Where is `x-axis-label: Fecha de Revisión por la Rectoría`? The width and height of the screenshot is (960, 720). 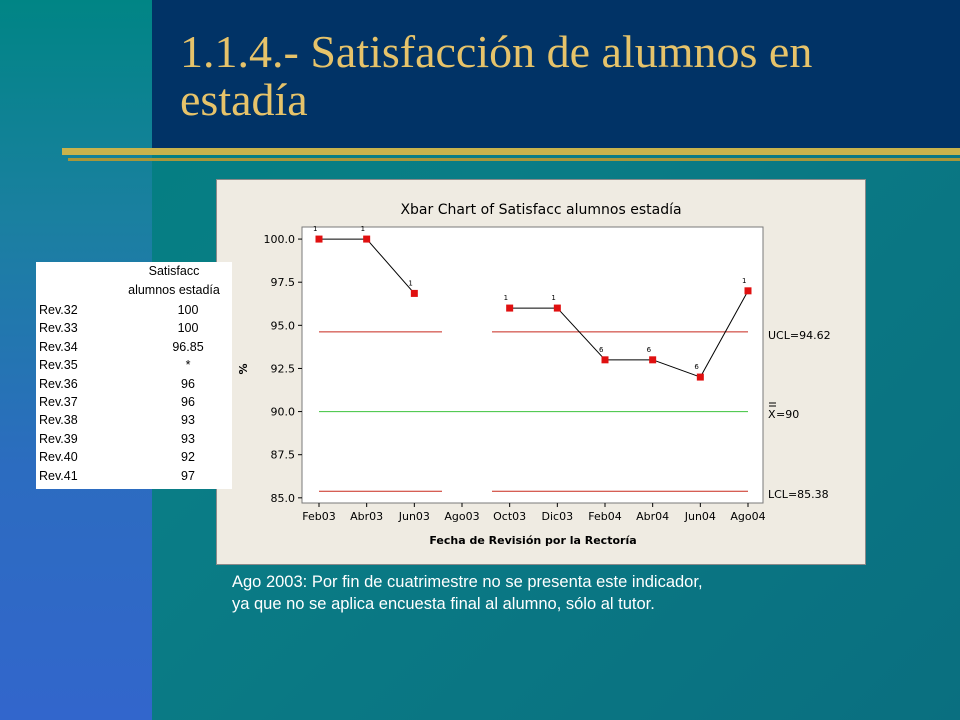
x-axis-label: Fecha de Revisión por la Rectoría is located at coordinates (532, 540).